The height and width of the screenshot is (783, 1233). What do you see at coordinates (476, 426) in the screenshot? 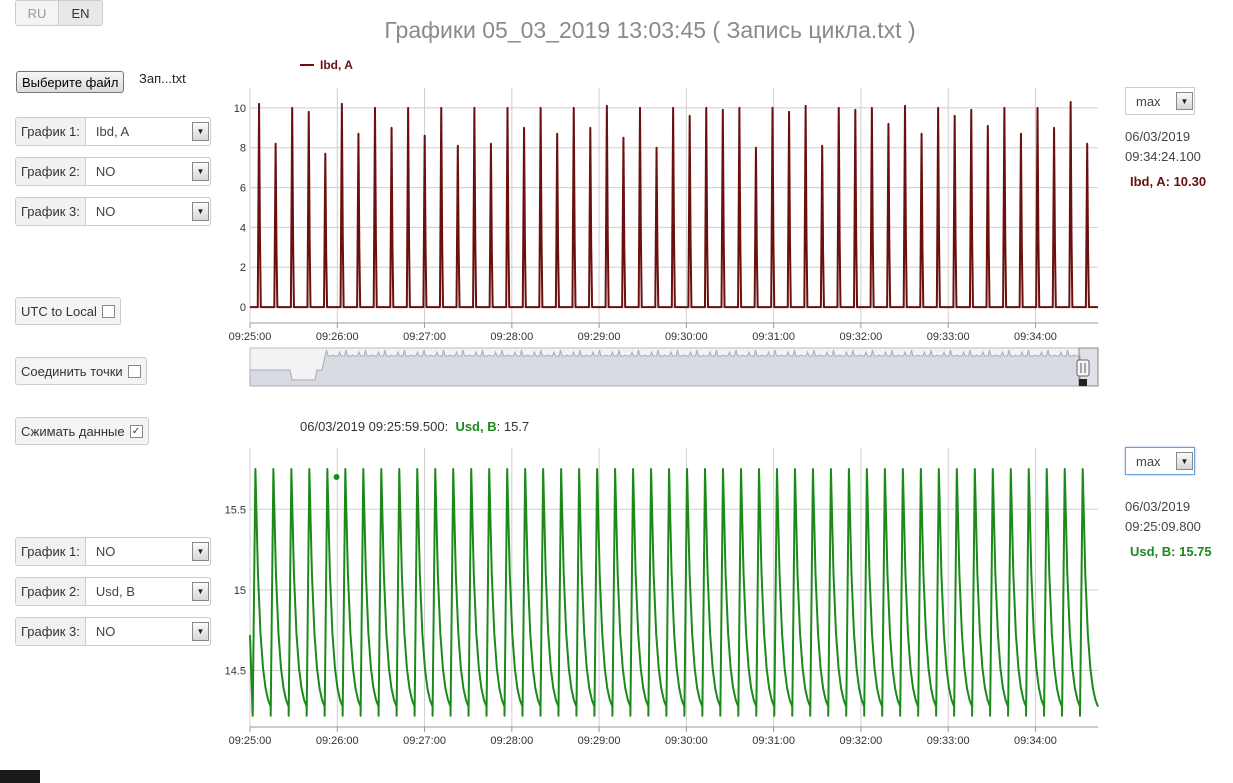
I see `hover-series: Usd, B` at bounding box center [476, 426].